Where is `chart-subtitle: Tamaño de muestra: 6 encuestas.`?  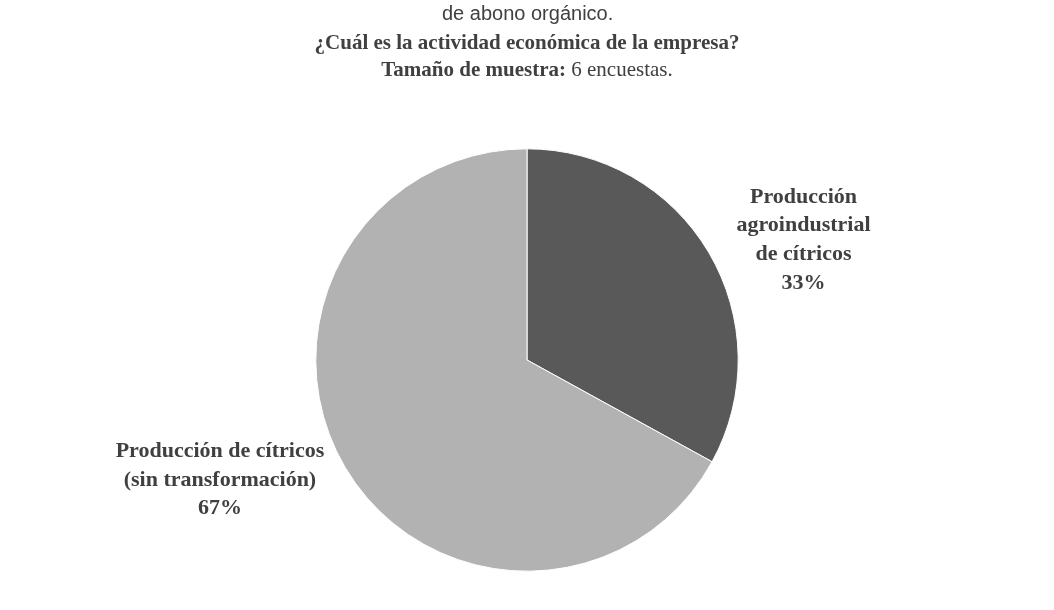 chart-subtitle: Tamaño de muestra: 6 encuestas. is located at coordinates (527, 69).